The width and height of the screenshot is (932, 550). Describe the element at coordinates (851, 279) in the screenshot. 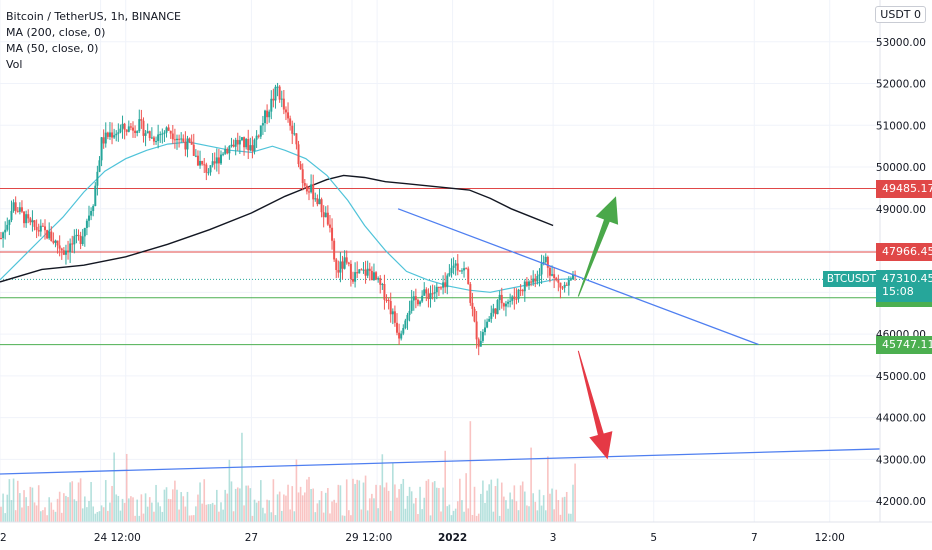

I see `symbol-tag: BTCUSDT` at that location.